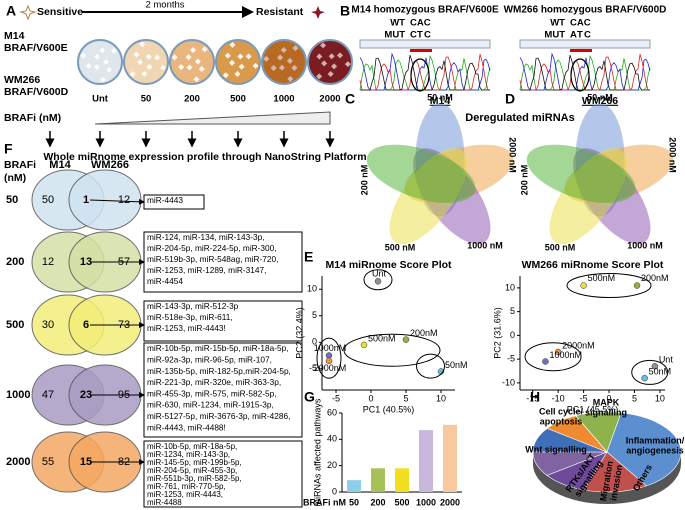 This screenshot has height=510, width=685. What do you see at coordinates (584, 398) in the screenshot?
I see `label: -5` at bounding box center [584, 398].